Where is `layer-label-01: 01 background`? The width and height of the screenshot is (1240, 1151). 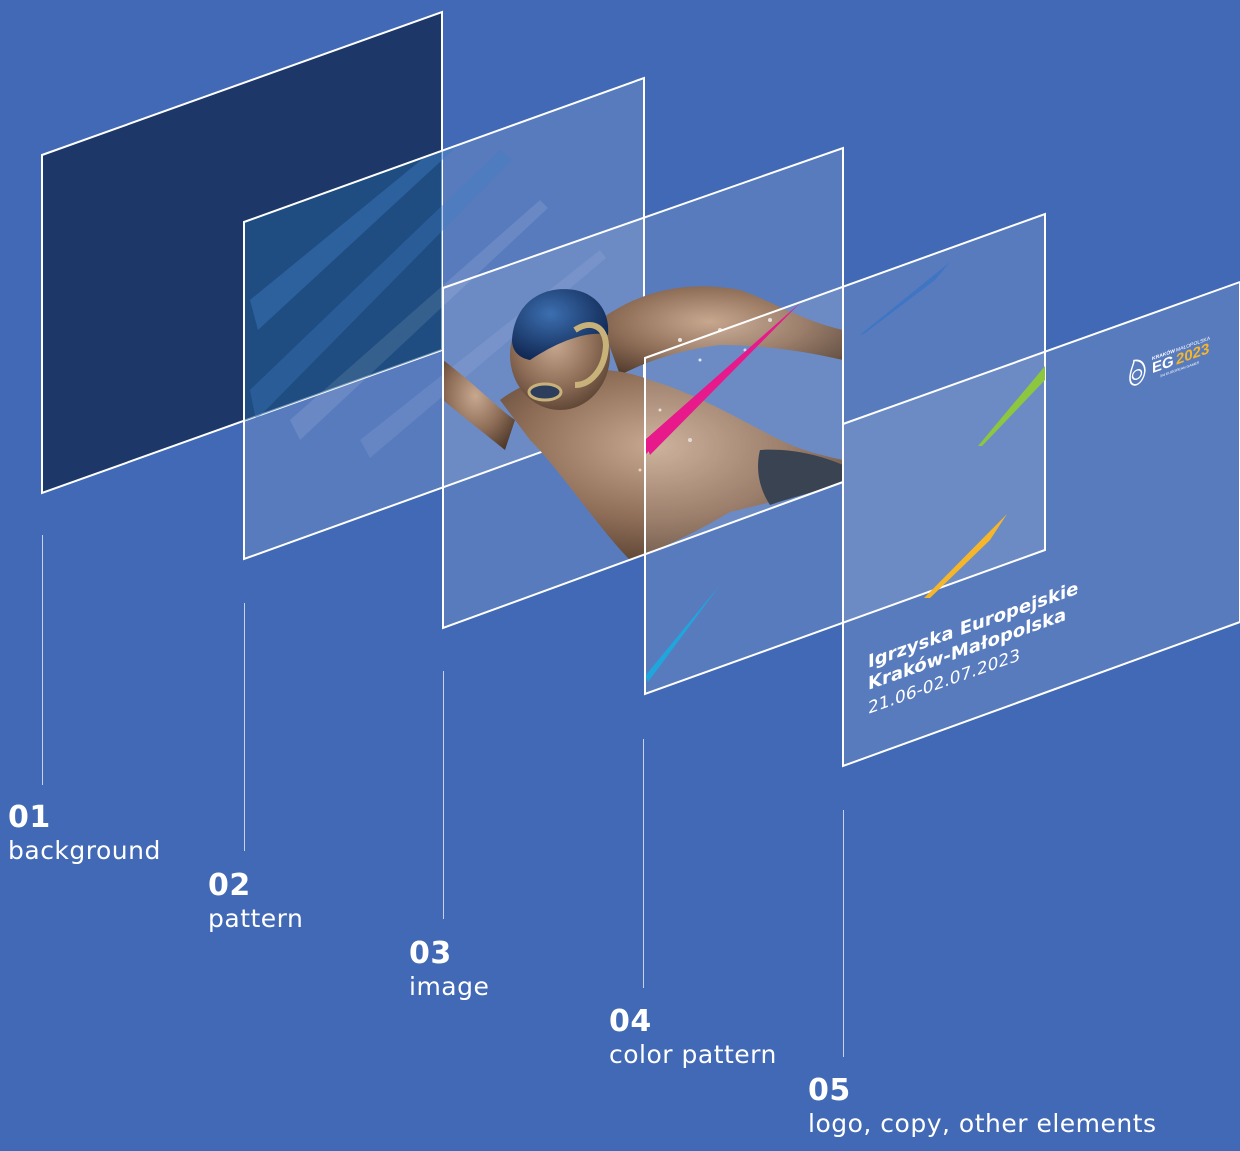 layer-label-01: 01 background is located at coordinates (84, 834).